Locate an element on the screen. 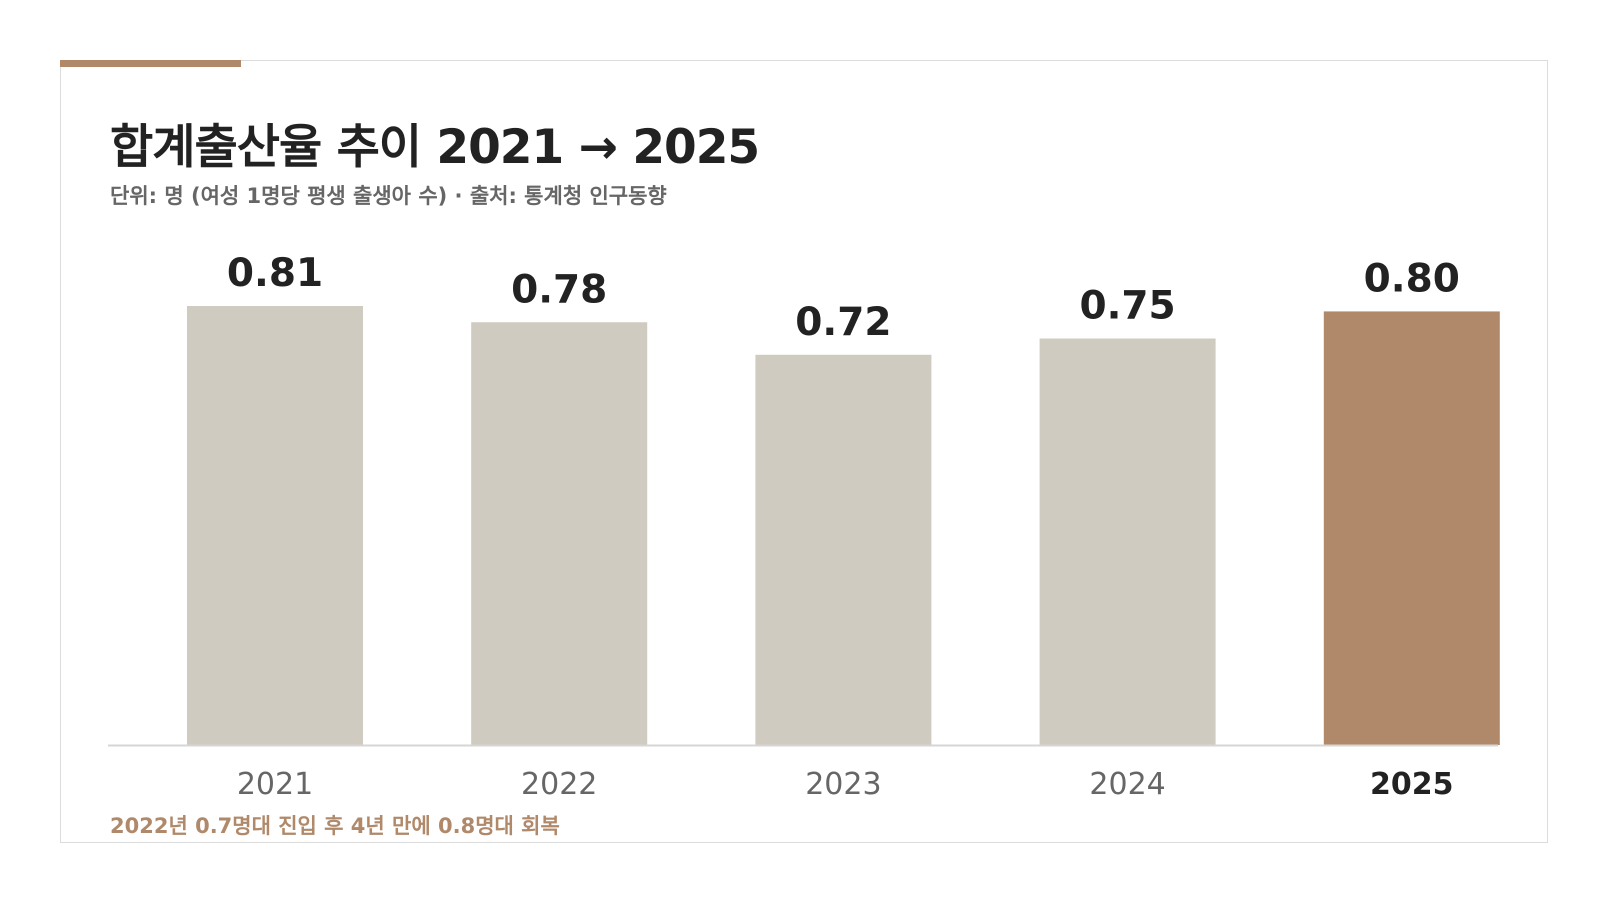  value-label-2024: 0.75 is located at coordinates (1127, 306).